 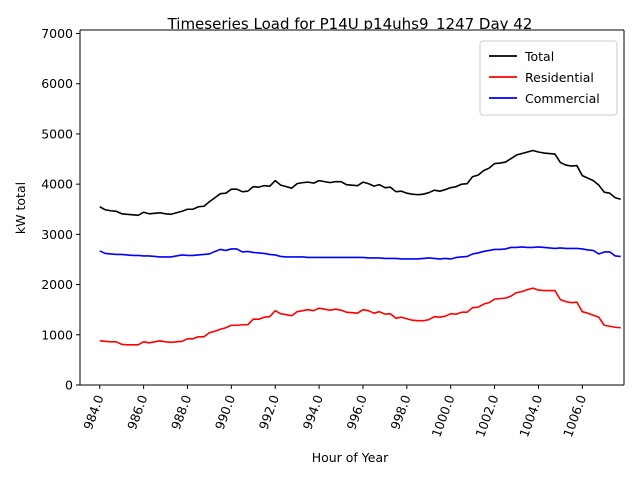 I want to click on y-tick-label: 7000, so click(x=57, y=33).